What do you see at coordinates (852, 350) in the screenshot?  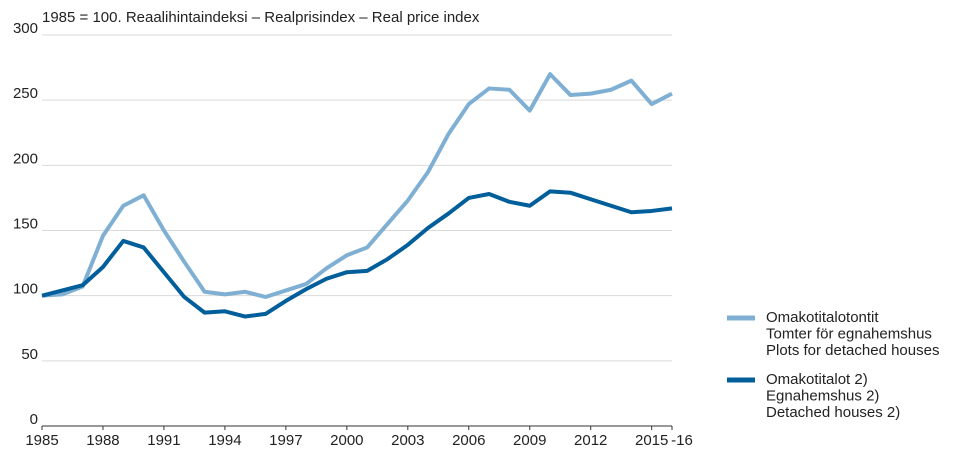 I see `legend-label: Plots for detached houses` at bounding box center [852, 350].